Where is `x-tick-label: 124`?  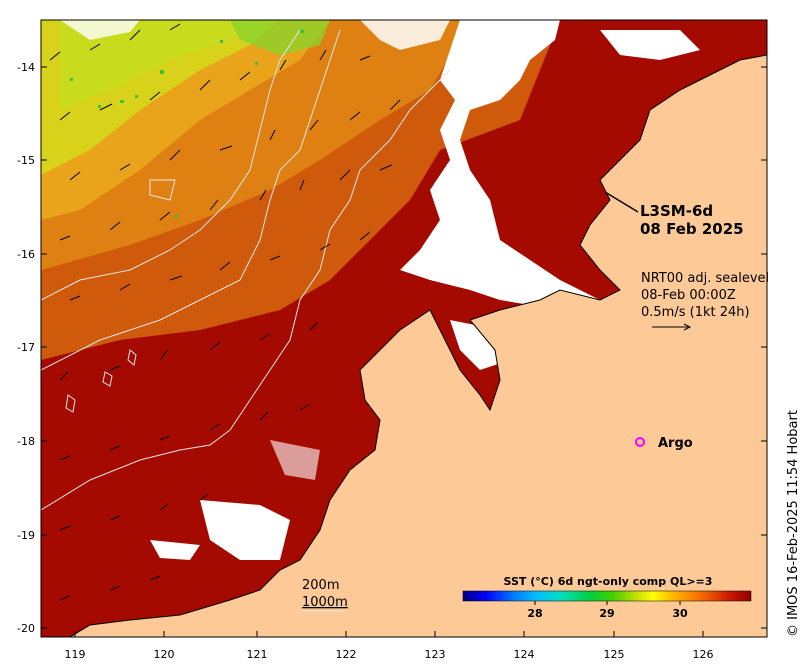 x-tick-label: 124 is located at coordinates (524, 654).